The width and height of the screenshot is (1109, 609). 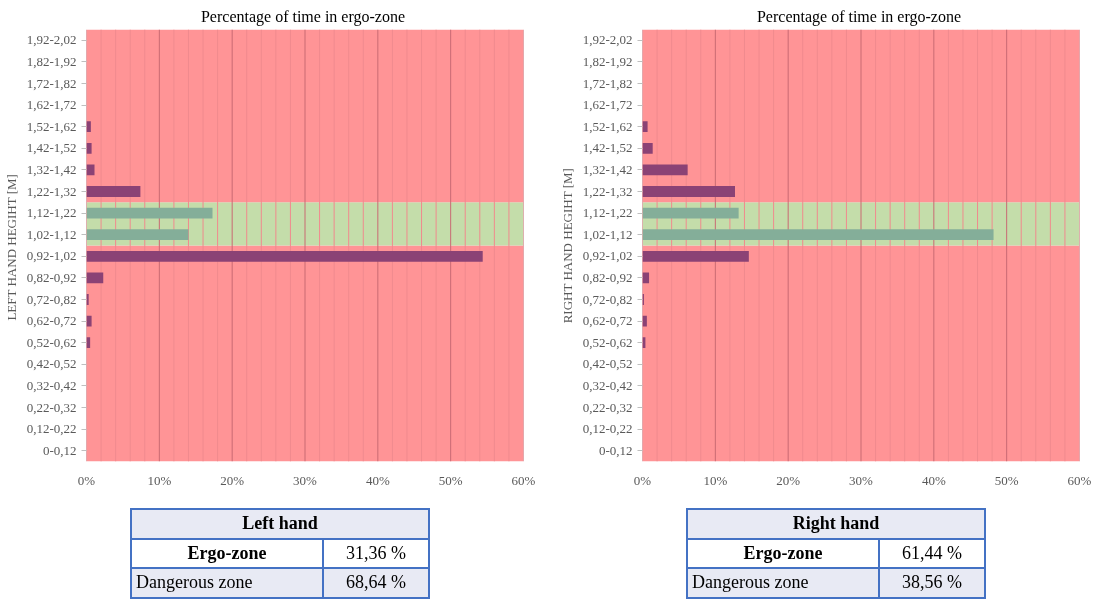 I want to click on y-axis-title: RIGHT HAND HEGIHT [M], so click(x=567, y=246).